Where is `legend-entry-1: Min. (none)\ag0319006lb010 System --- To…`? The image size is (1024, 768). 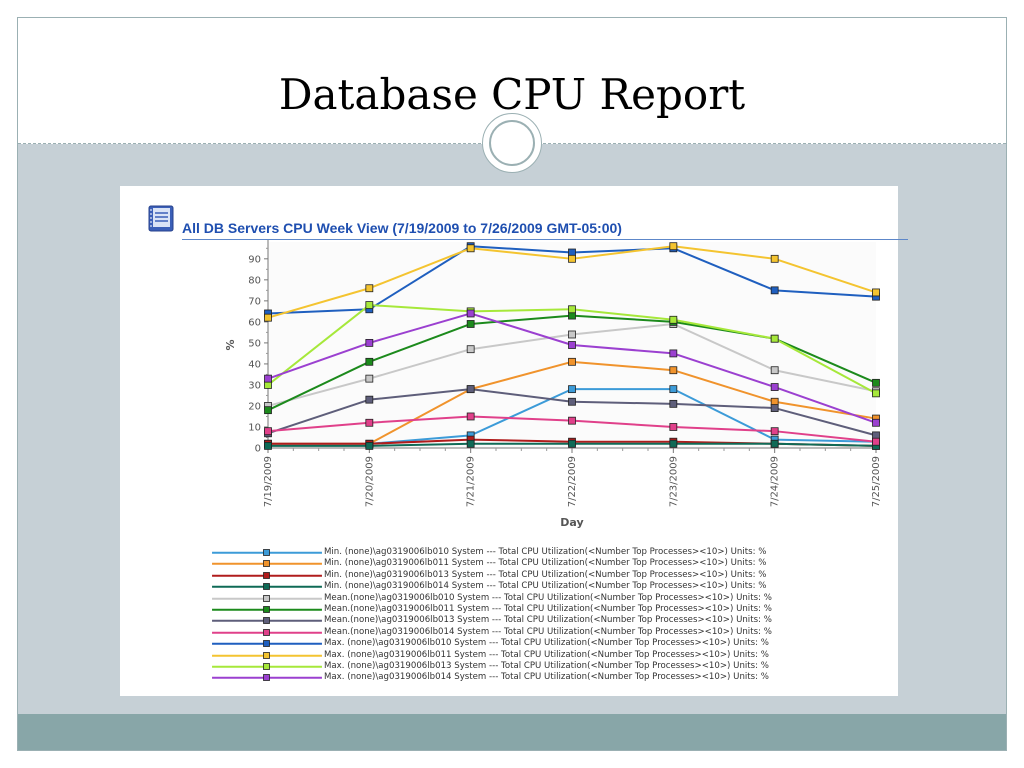 legend-entry-1: Min. (none)\ag0319006lb010 System --- To… is located at coordinates (552, 552).